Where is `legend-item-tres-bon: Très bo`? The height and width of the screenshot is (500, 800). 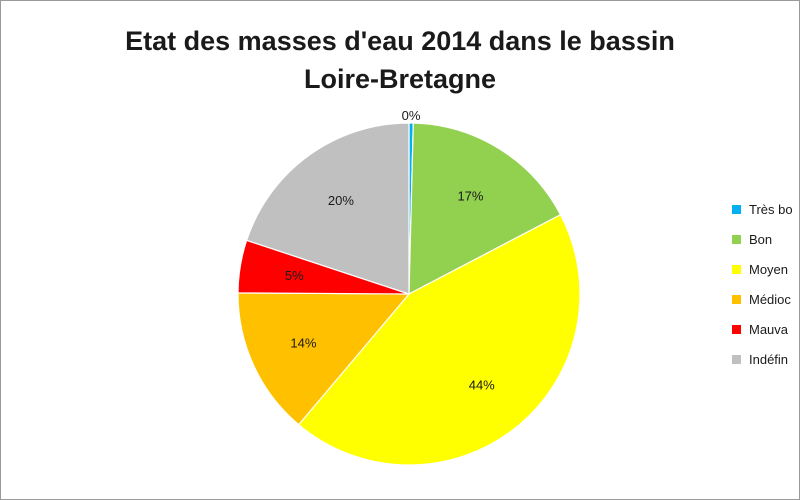 legend-item-tres-bon: Très bo is located at coordinates (766, 218).